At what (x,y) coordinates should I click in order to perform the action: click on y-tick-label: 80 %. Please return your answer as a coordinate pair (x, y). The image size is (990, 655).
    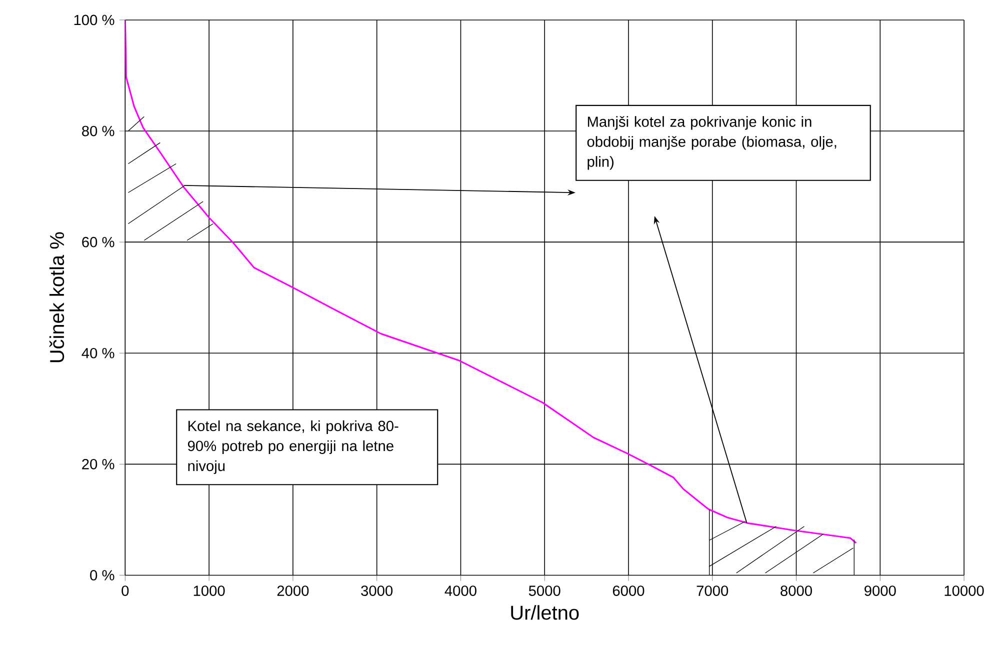
    Looking at the image, I should click on (98, 131).